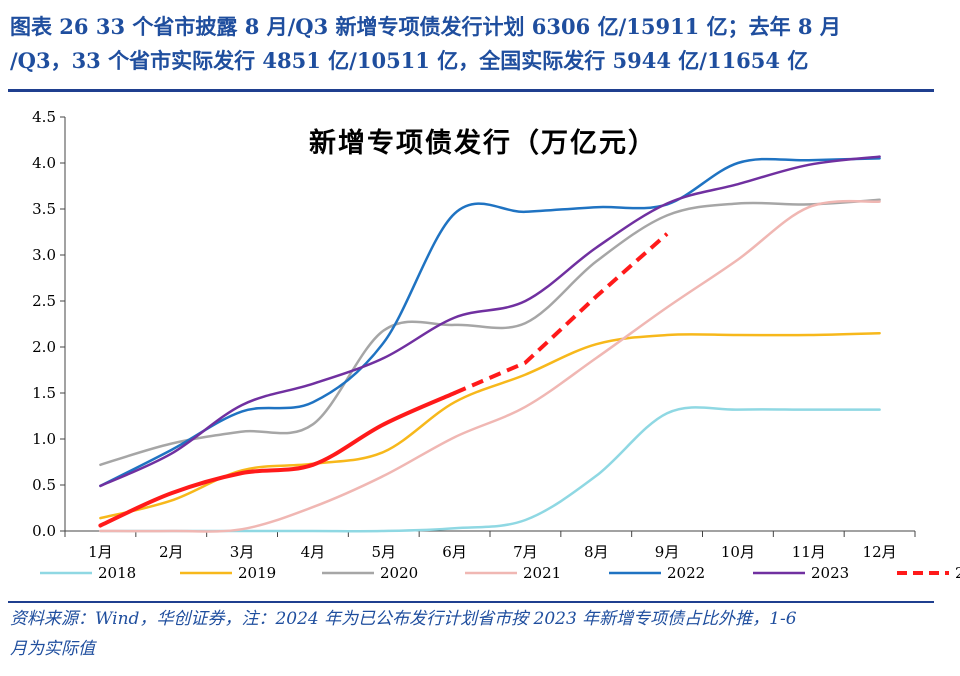 The width and height of the screenshot is (960, 676). I want to click on x-tick-label: 7月, so click(525, 552).